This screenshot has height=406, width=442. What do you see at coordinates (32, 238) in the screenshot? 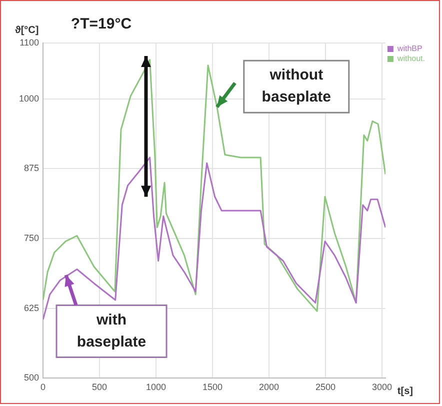
I see `y-tick-label: 750` at bounding box center [32, 238].